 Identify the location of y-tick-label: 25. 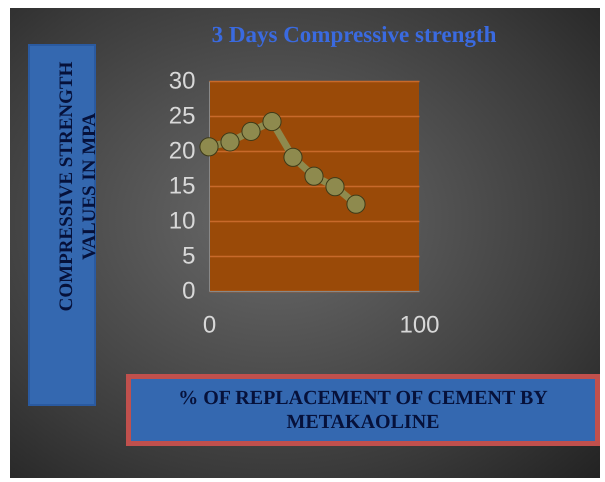
(182, 116).